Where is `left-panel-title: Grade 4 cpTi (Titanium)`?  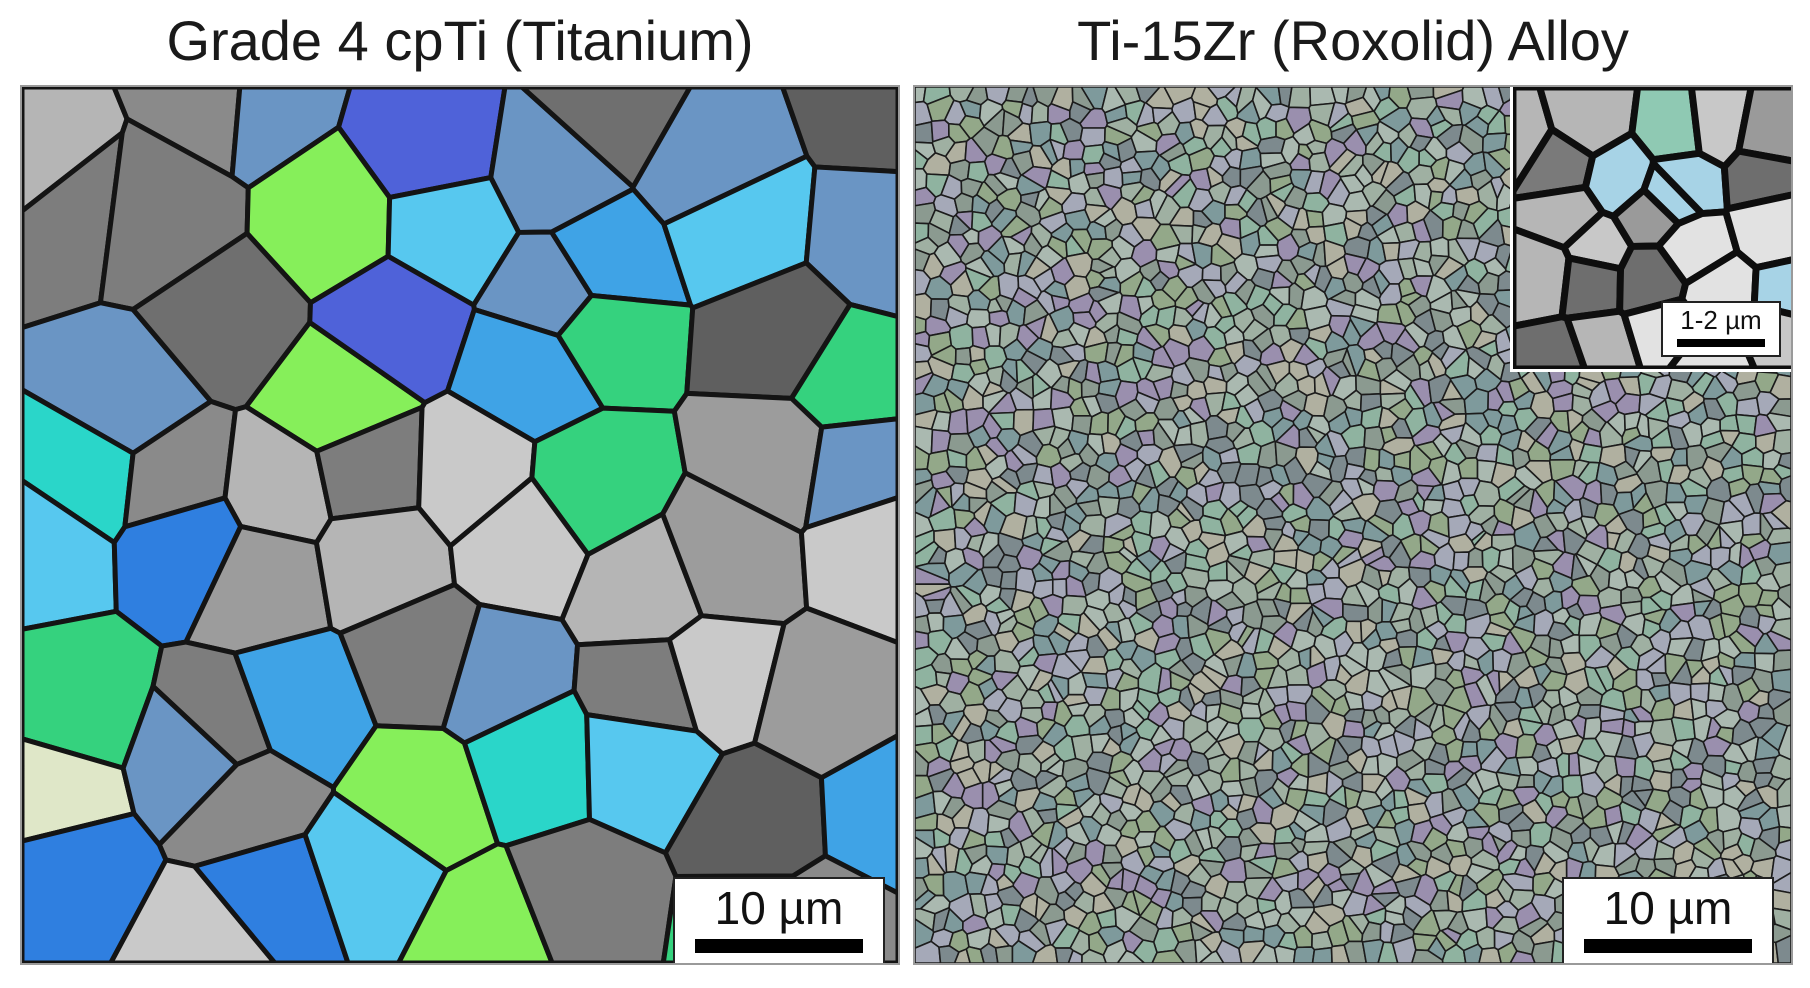 left-panel-title: Grade 4 cpTi (Titanium) is located at coordinates (460, 40).